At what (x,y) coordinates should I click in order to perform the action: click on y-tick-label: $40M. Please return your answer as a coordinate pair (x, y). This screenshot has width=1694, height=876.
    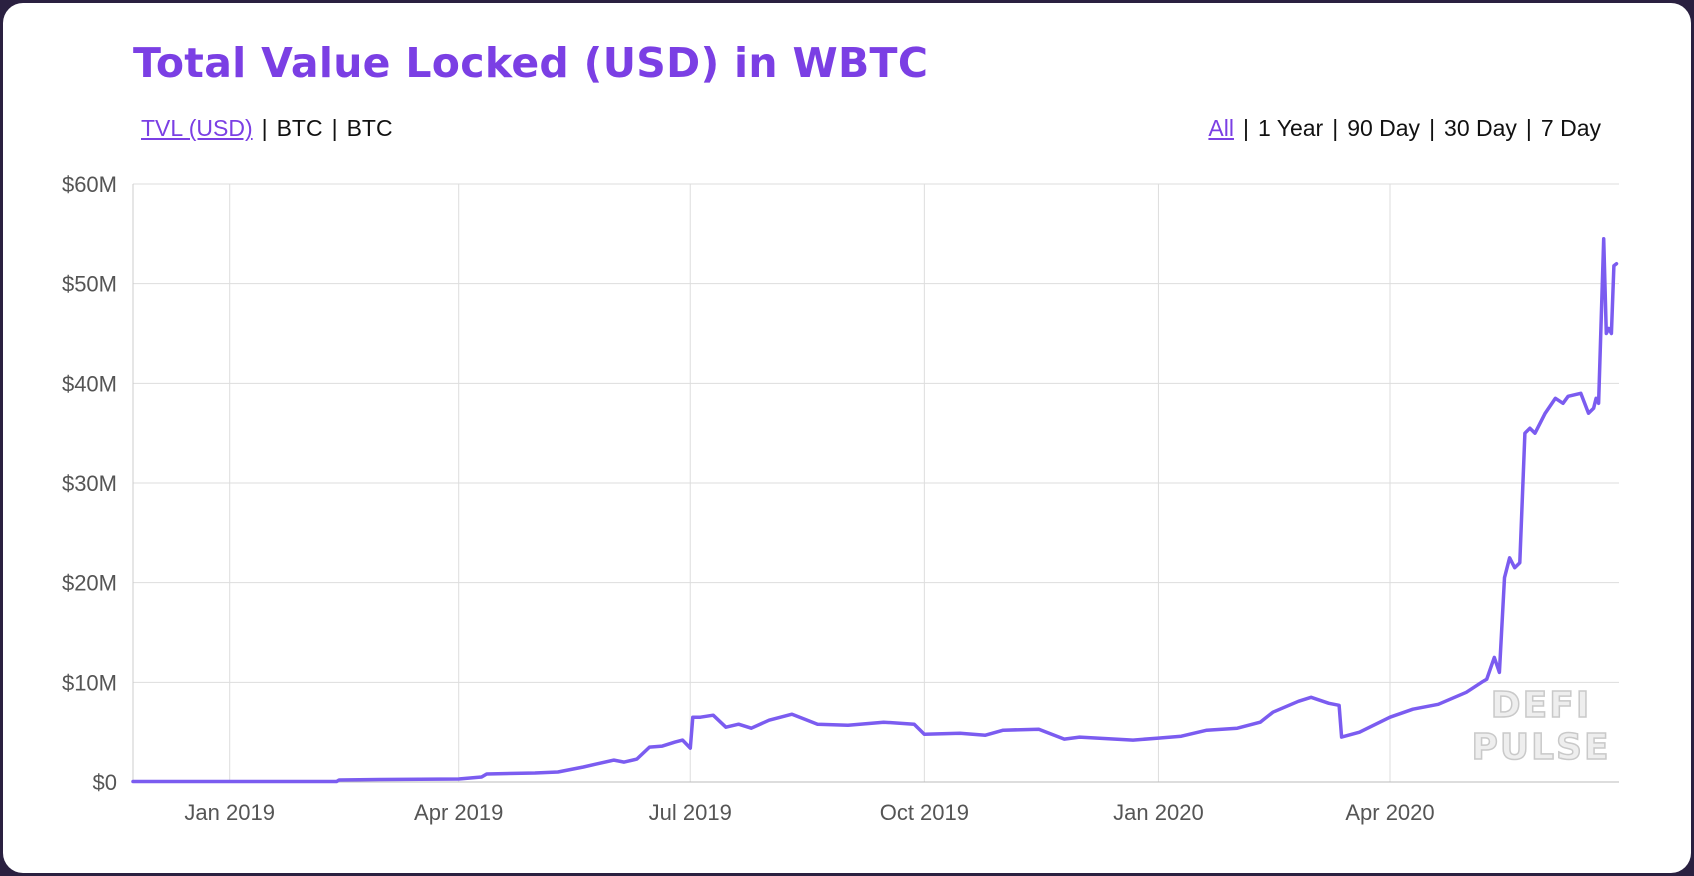
    Looking at the image, I should click on (89, 383).